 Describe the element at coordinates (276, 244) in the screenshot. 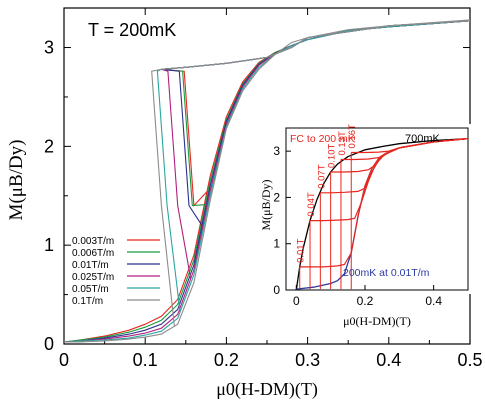

I see `inset-y-tick-label: 1` at that location.